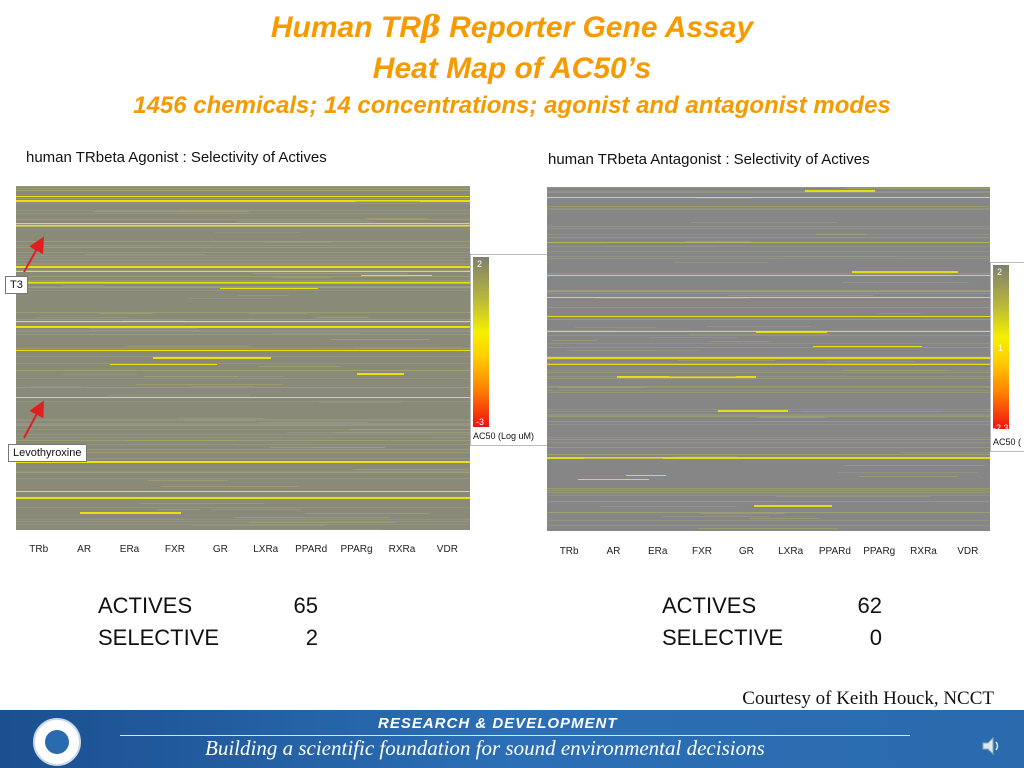  I want to click on legend-mid: 1, so click(1001, 348).